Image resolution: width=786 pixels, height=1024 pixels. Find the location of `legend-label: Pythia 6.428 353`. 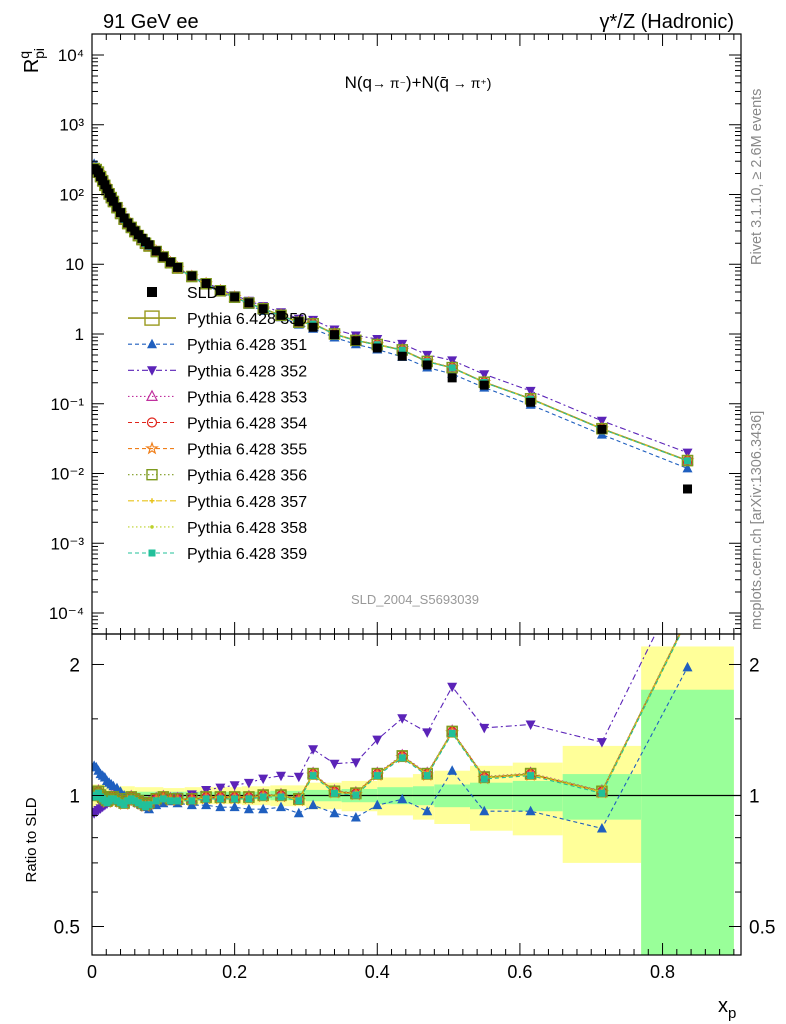

legend-label: Pythia 6.428 353 is located at coordinates (247, 397).